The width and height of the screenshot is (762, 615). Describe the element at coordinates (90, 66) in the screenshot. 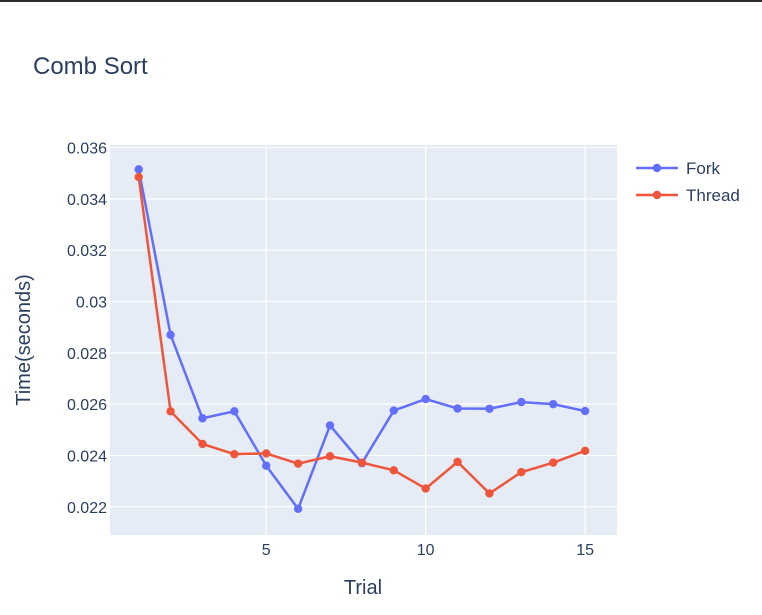

I see `chart-title: Comb Sort` at that location.